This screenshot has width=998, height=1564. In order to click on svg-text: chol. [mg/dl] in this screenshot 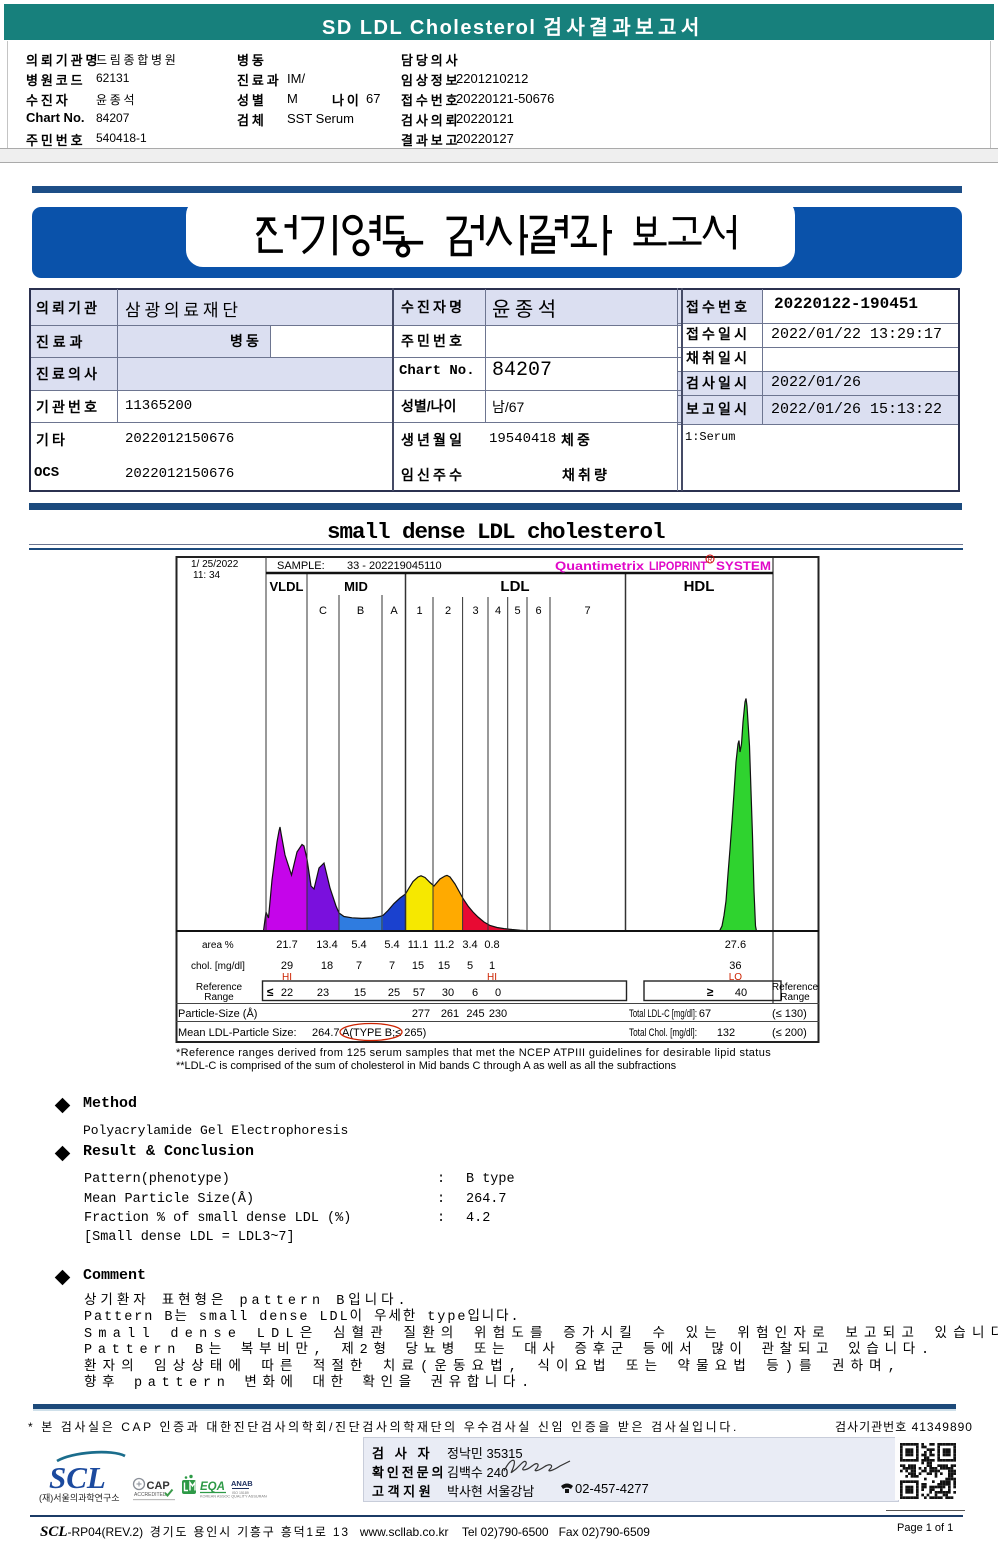, I will do `click(218, 966)`.